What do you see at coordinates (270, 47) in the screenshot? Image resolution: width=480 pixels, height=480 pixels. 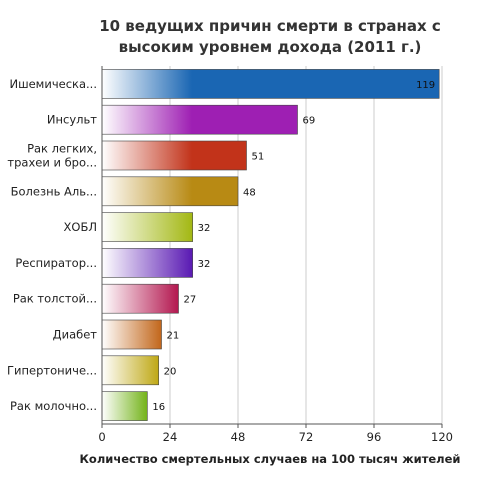 I see `chart-title-line-2: высоким уровнем дохода (2011 г.)` at bounding box center [270, 47].